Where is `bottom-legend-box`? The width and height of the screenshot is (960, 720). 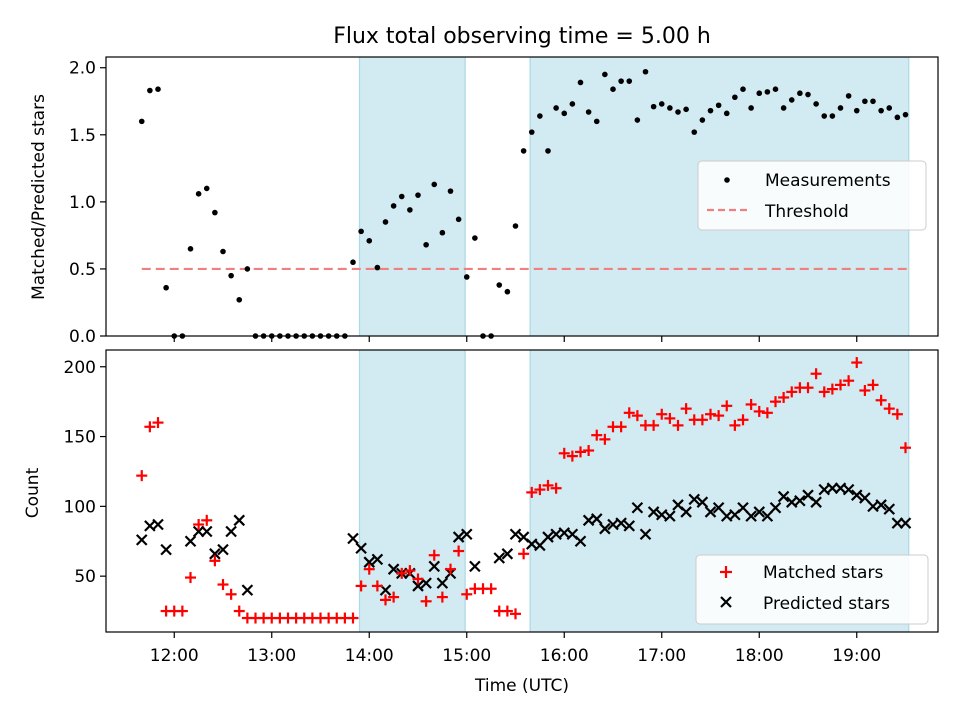 bottom-legend-box is located at coordinates (812, 589).